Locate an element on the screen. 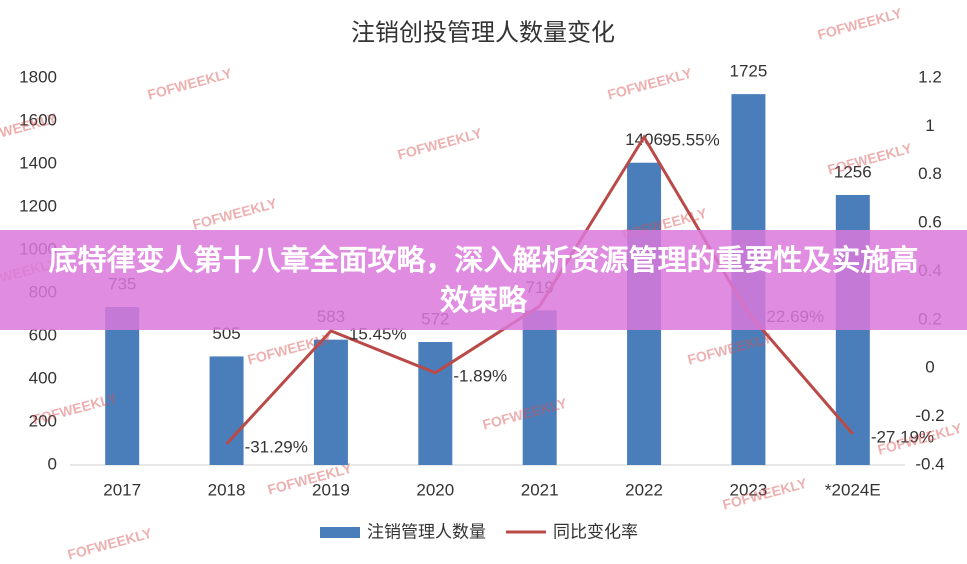 The height and width of the screenshot is (564, 967). y2-tick-label: 1.2 is located at coordinates (930, 76).